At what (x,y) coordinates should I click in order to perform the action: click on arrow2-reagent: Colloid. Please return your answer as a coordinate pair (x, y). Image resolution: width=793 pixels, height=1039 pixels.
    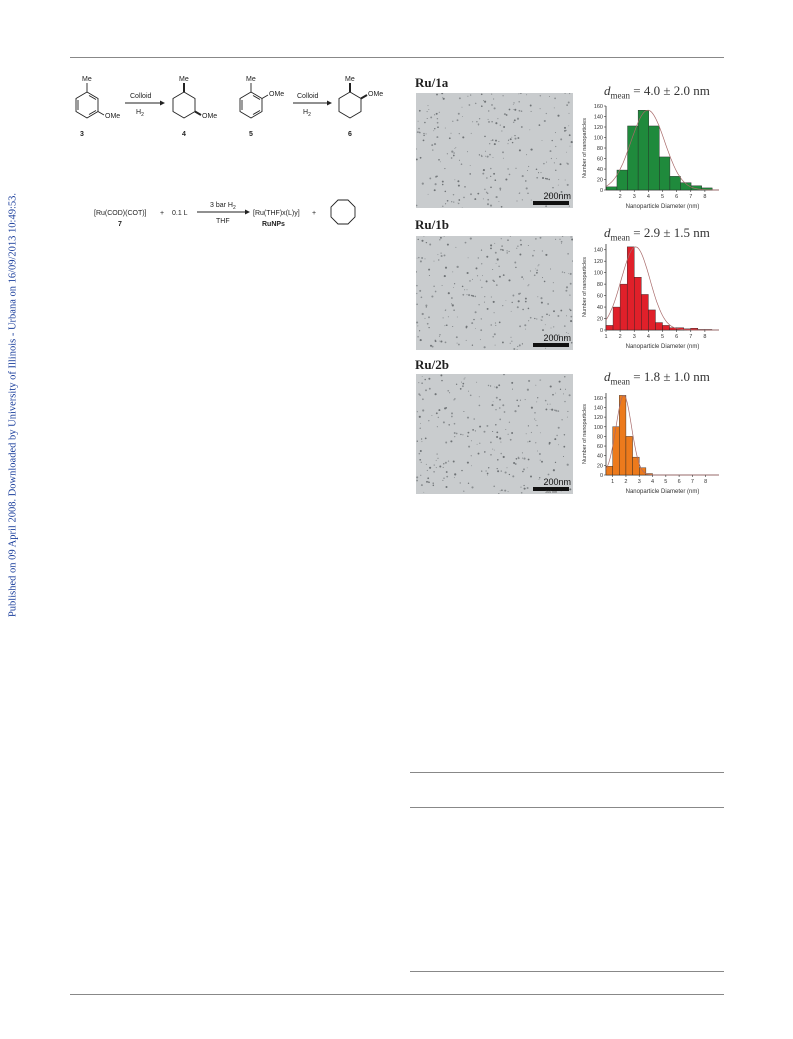
    Looking at the image, I should click on (308, 96).